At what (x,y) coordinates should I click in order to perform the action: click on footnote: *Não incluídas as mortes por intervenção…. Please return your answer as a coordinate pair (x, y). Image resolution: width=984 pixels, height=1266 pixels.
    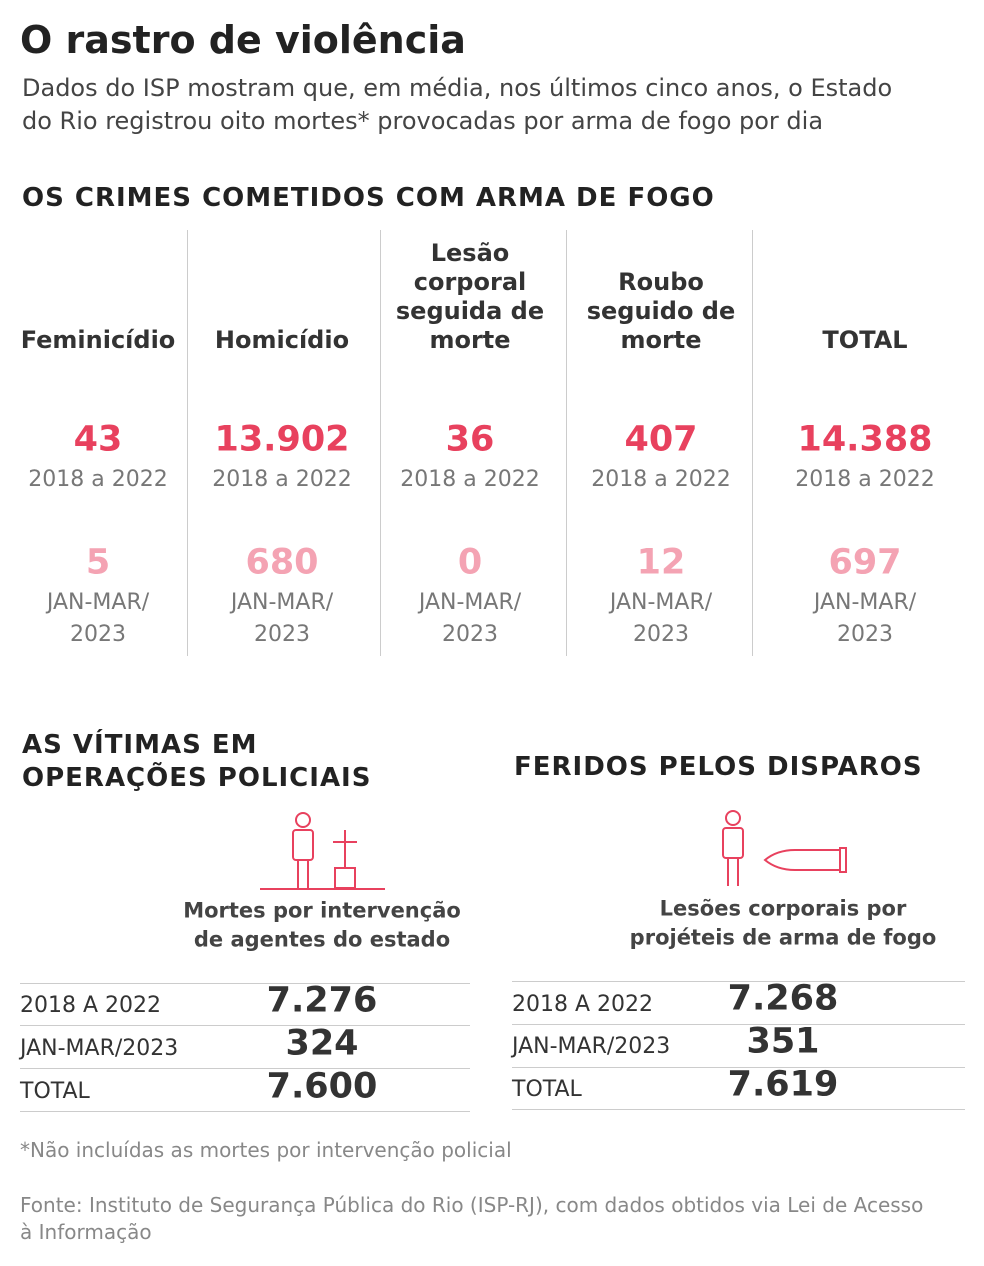
    Looking at the image, I should click on (266, 1150).